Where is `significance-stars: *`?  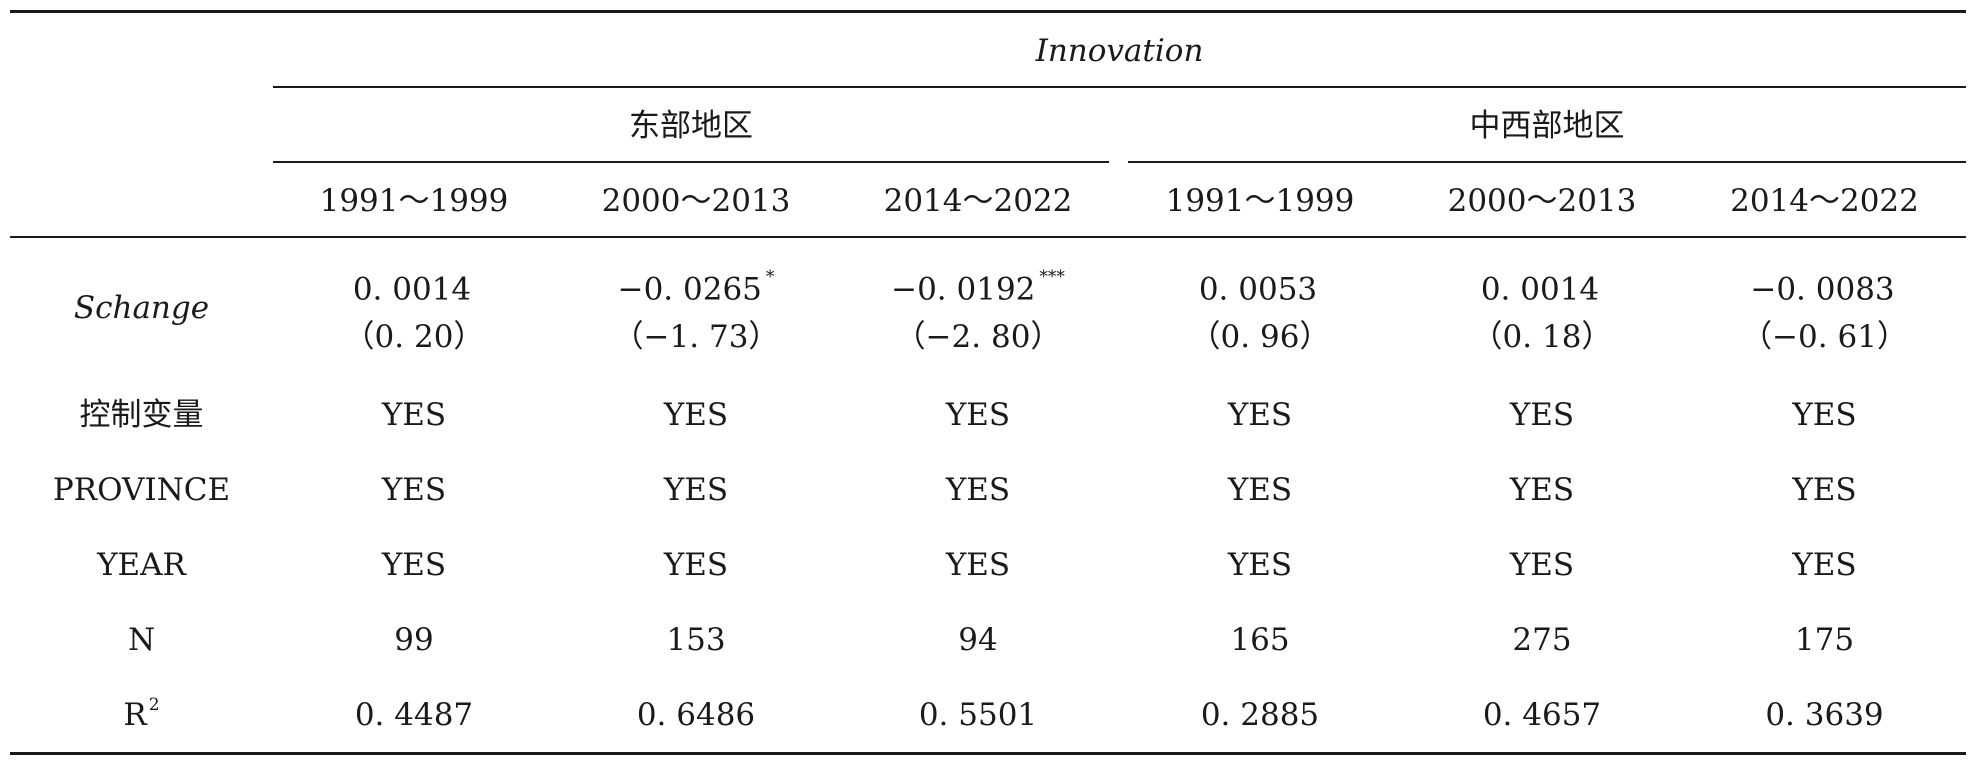 significance-stars: * is located at coordinates (770, 277).